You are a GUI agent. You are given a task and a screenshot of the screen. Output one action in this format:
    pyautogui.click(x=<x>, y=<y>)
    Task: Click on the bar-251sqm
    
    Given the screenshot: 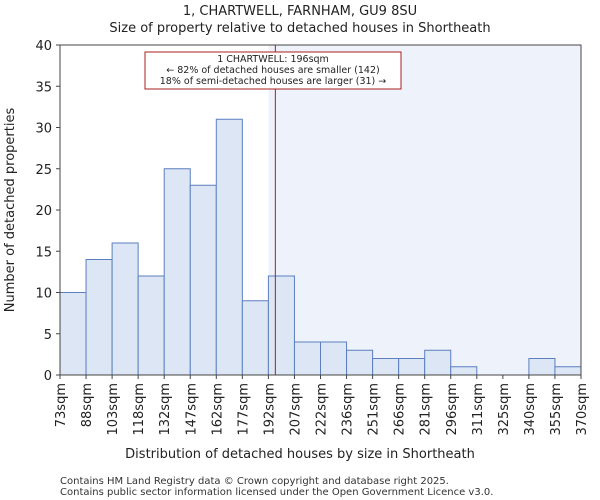 What is the action you would take?
    pyautogui.click(x=386, y=367)
    